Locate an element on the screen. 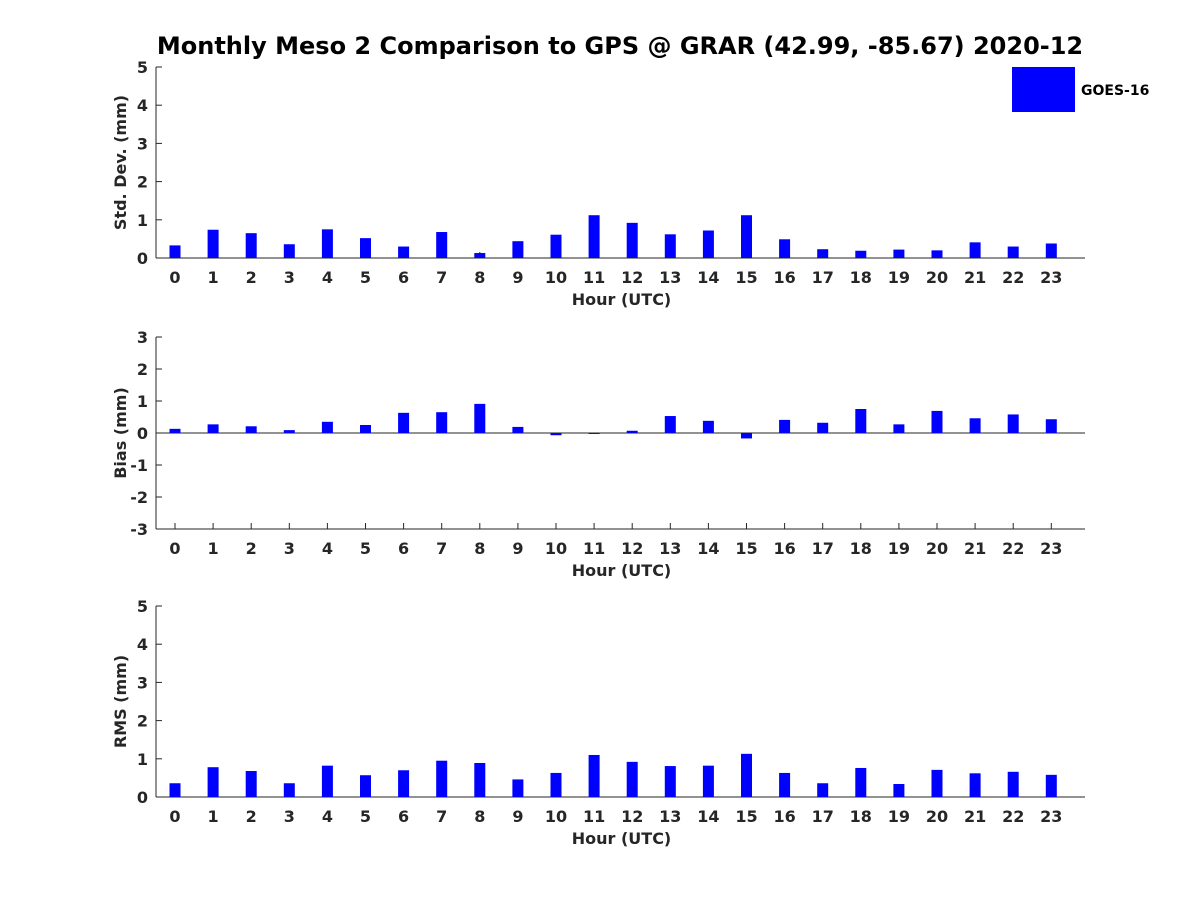 This screenshot has height=900, width=1200. rms-x-tick-label: 17 is located at coordinates (823, 816).